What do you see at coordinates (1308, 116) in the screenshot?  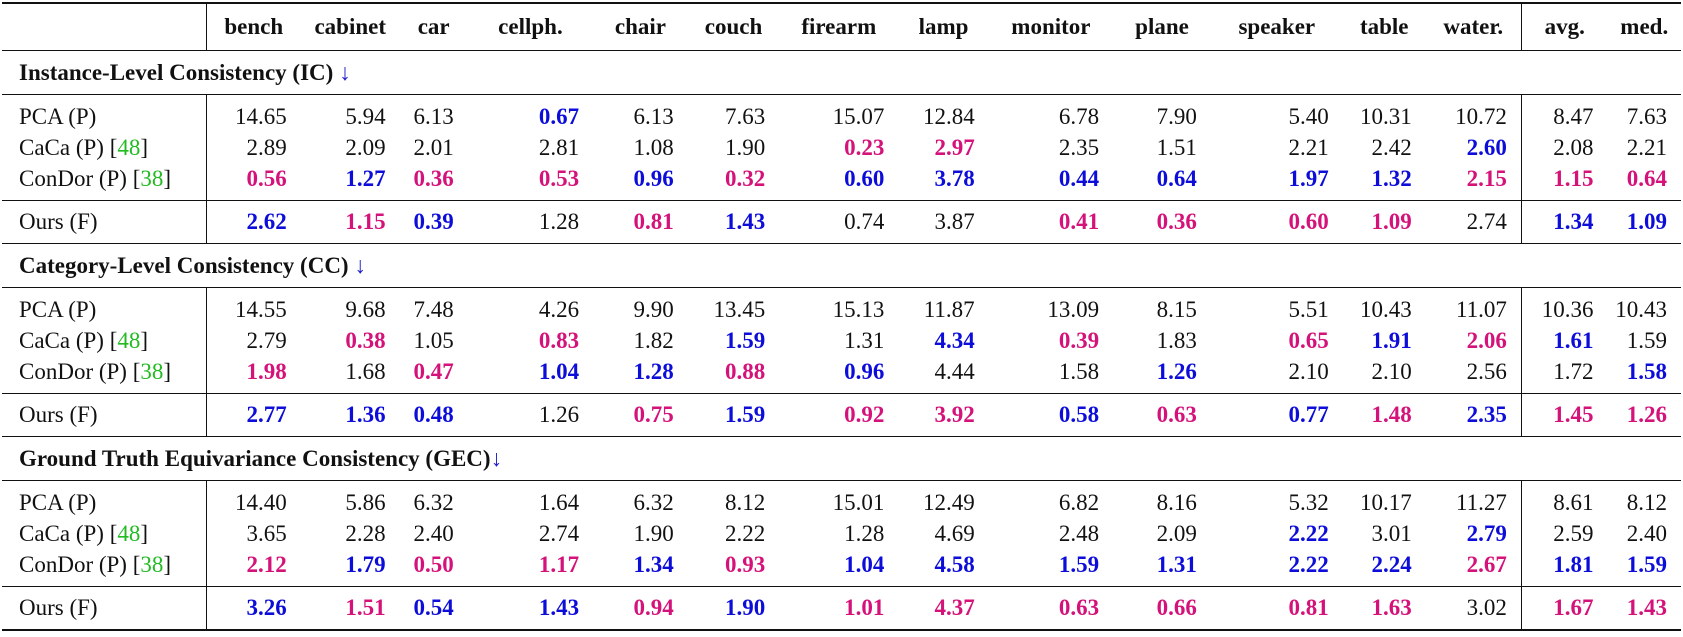 I see `value-cell: 5.40` at bounding box center [1308, 116].